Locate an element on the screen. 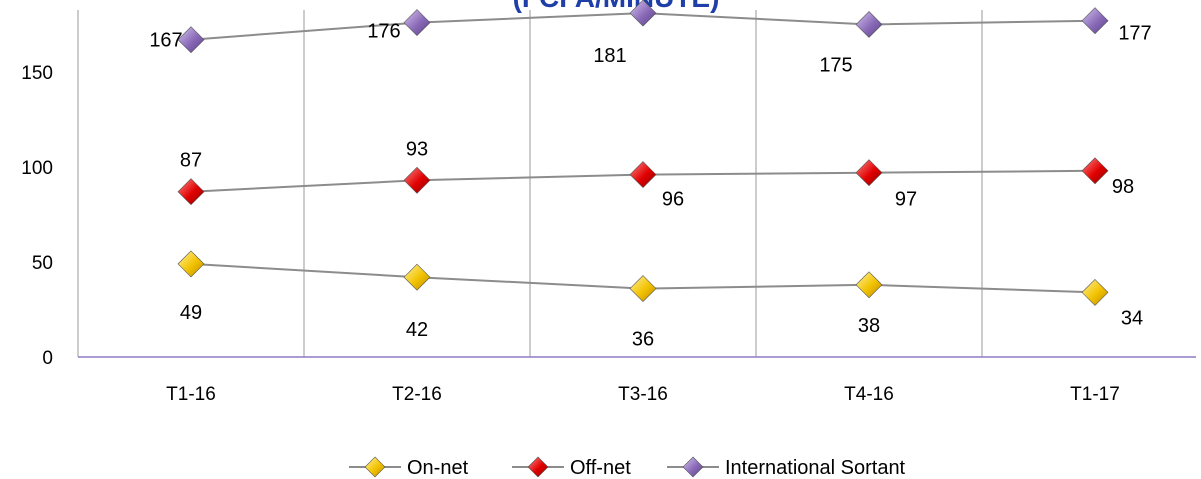  y-tick-label: 50 is located at coordinates (42, 263).